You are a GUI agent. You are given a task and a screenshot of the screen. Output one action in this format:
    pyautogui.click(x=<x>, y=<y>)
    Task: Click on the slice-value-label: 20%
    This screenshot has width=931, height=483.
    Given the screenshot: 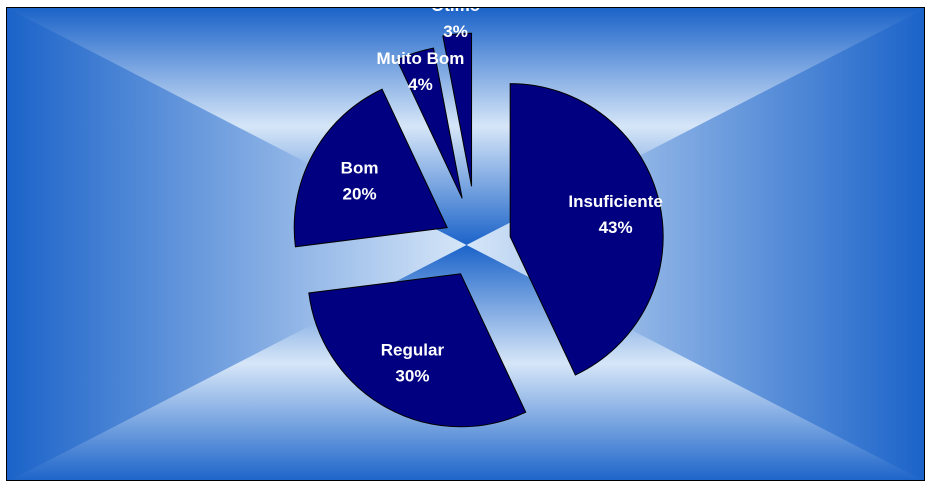 What is the action you would take?
    pyautogui.click(x=360, y=193)
    